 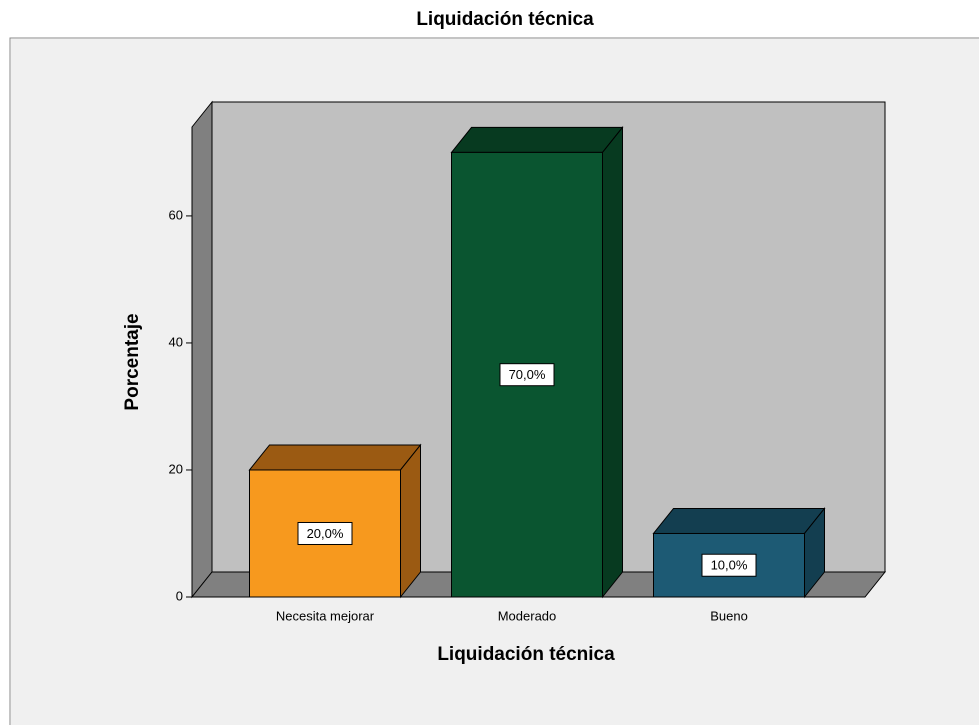 What do you see at coordinates (527, 615) in the screenshot?
I see `x-tick-label: Moderado` at bounding box center [527, 615].